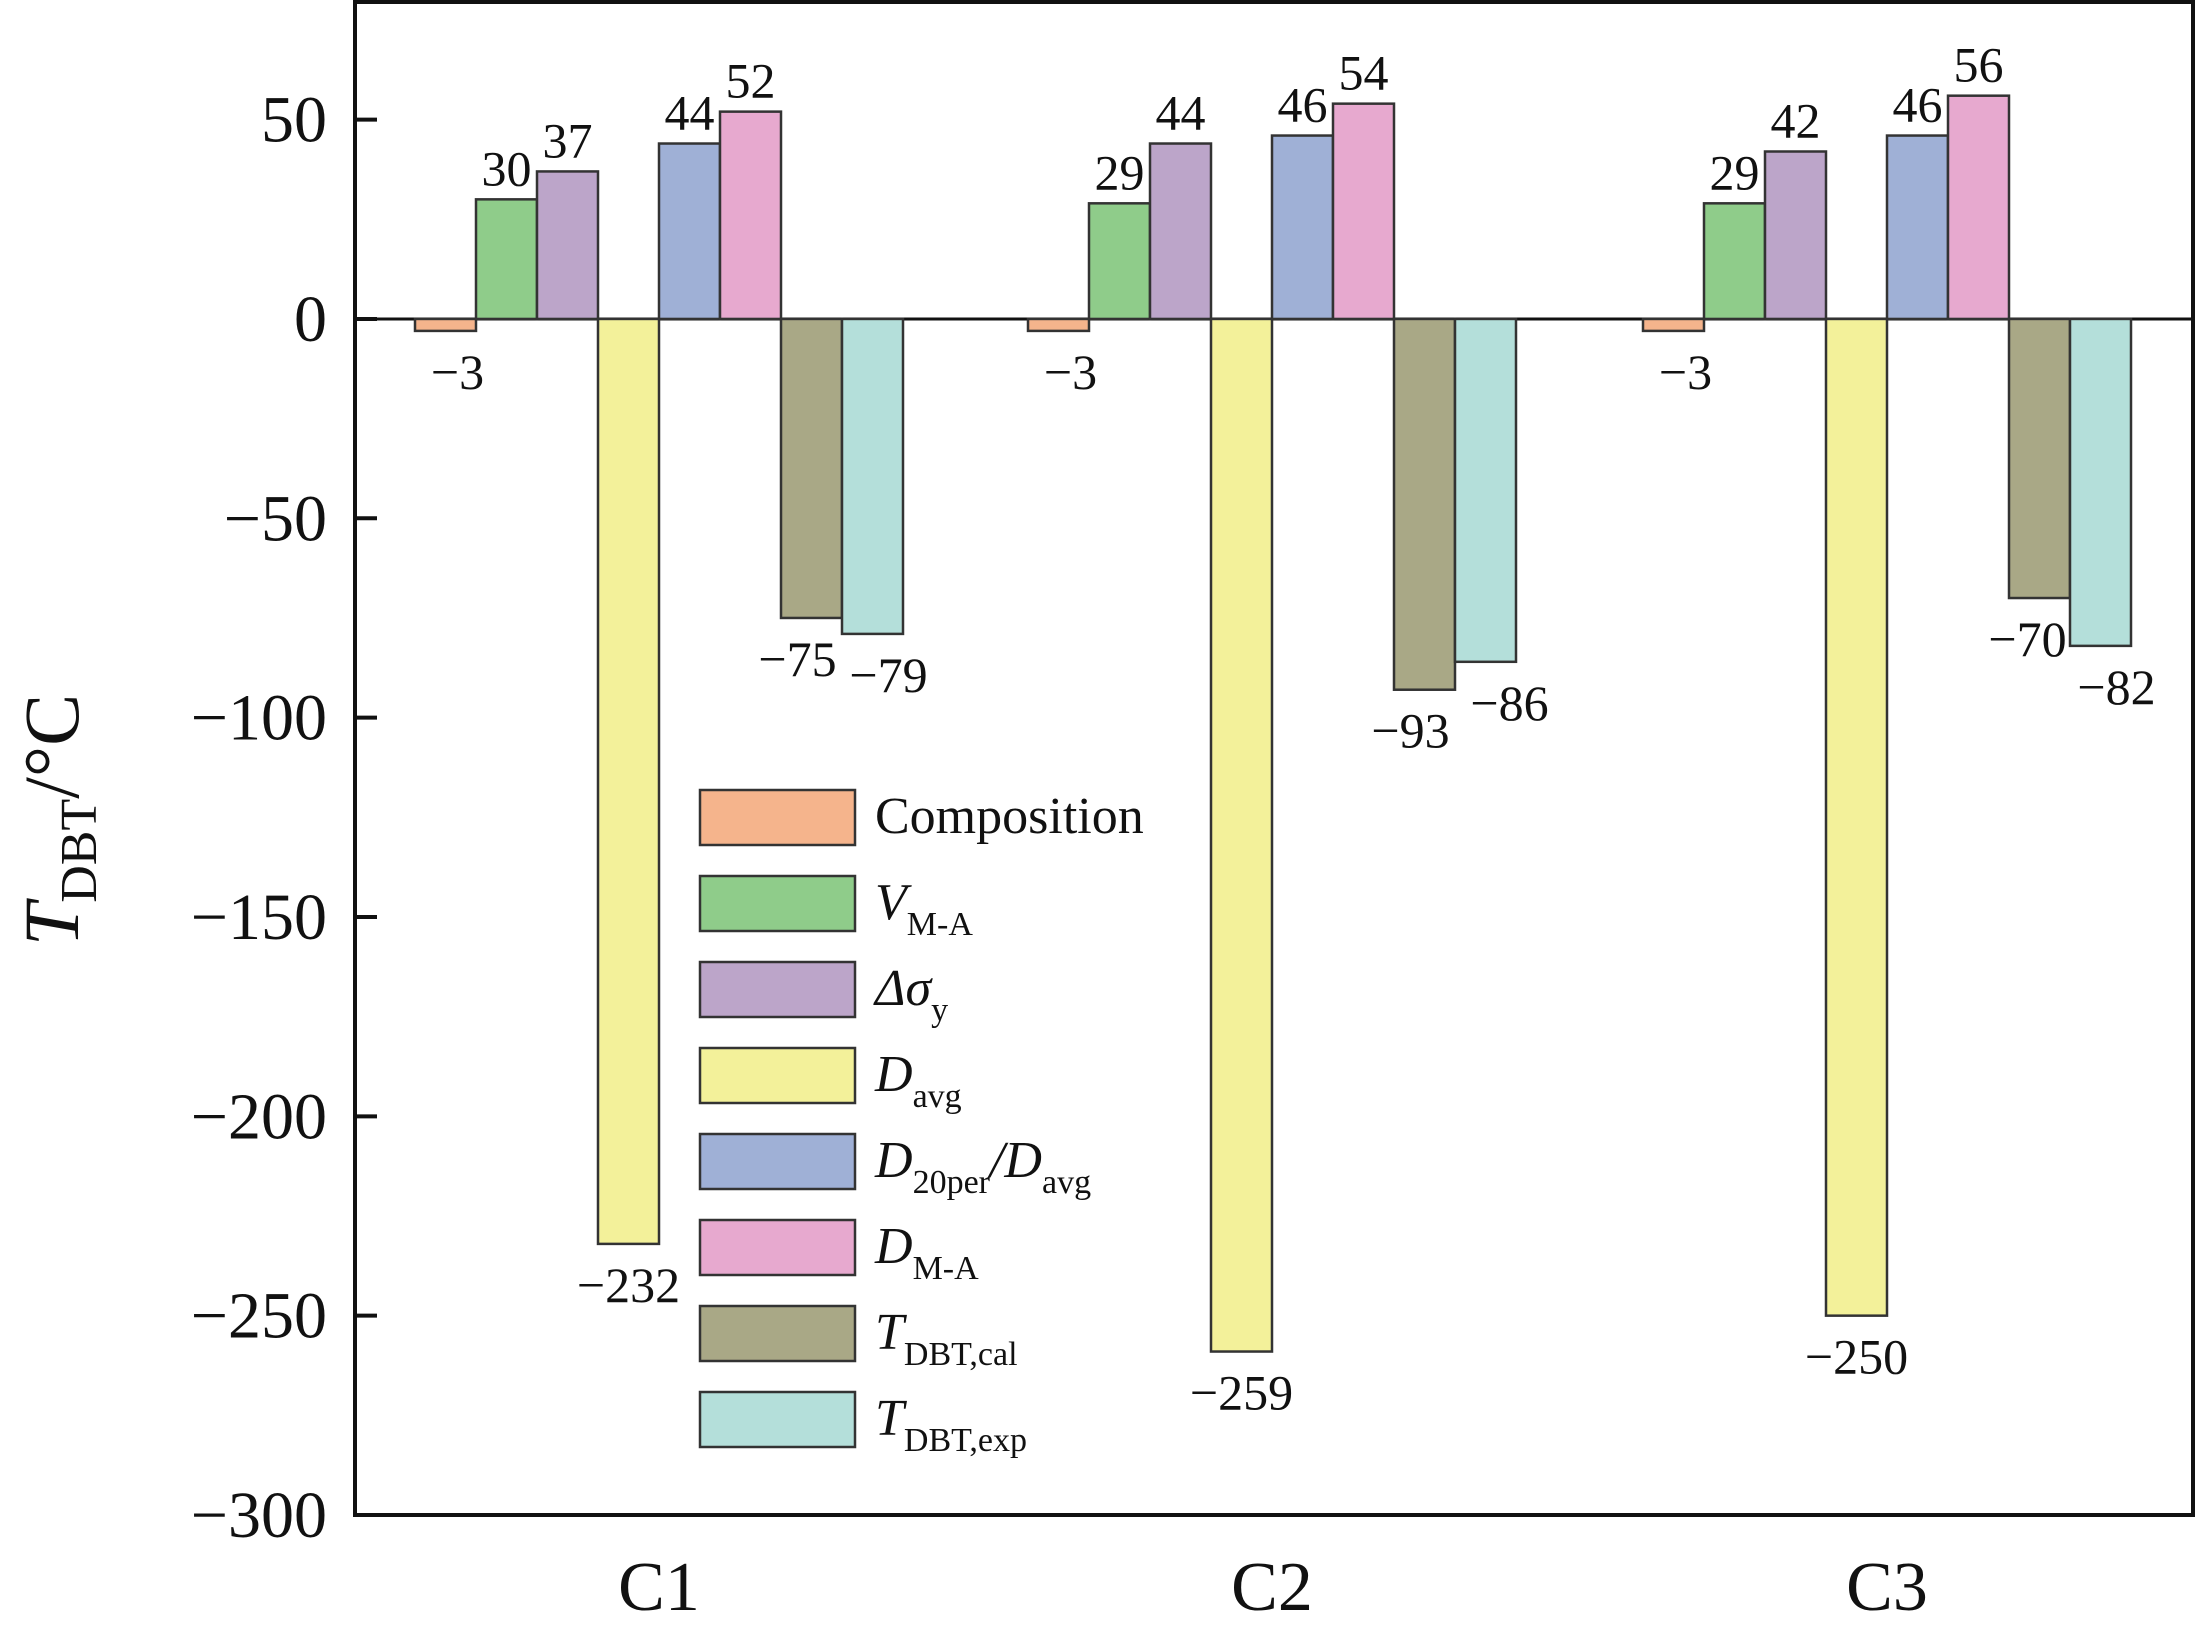 The image size is (2198, 1633). I want to click on data-label-d_ma-c1: 52, so click(751, 81).